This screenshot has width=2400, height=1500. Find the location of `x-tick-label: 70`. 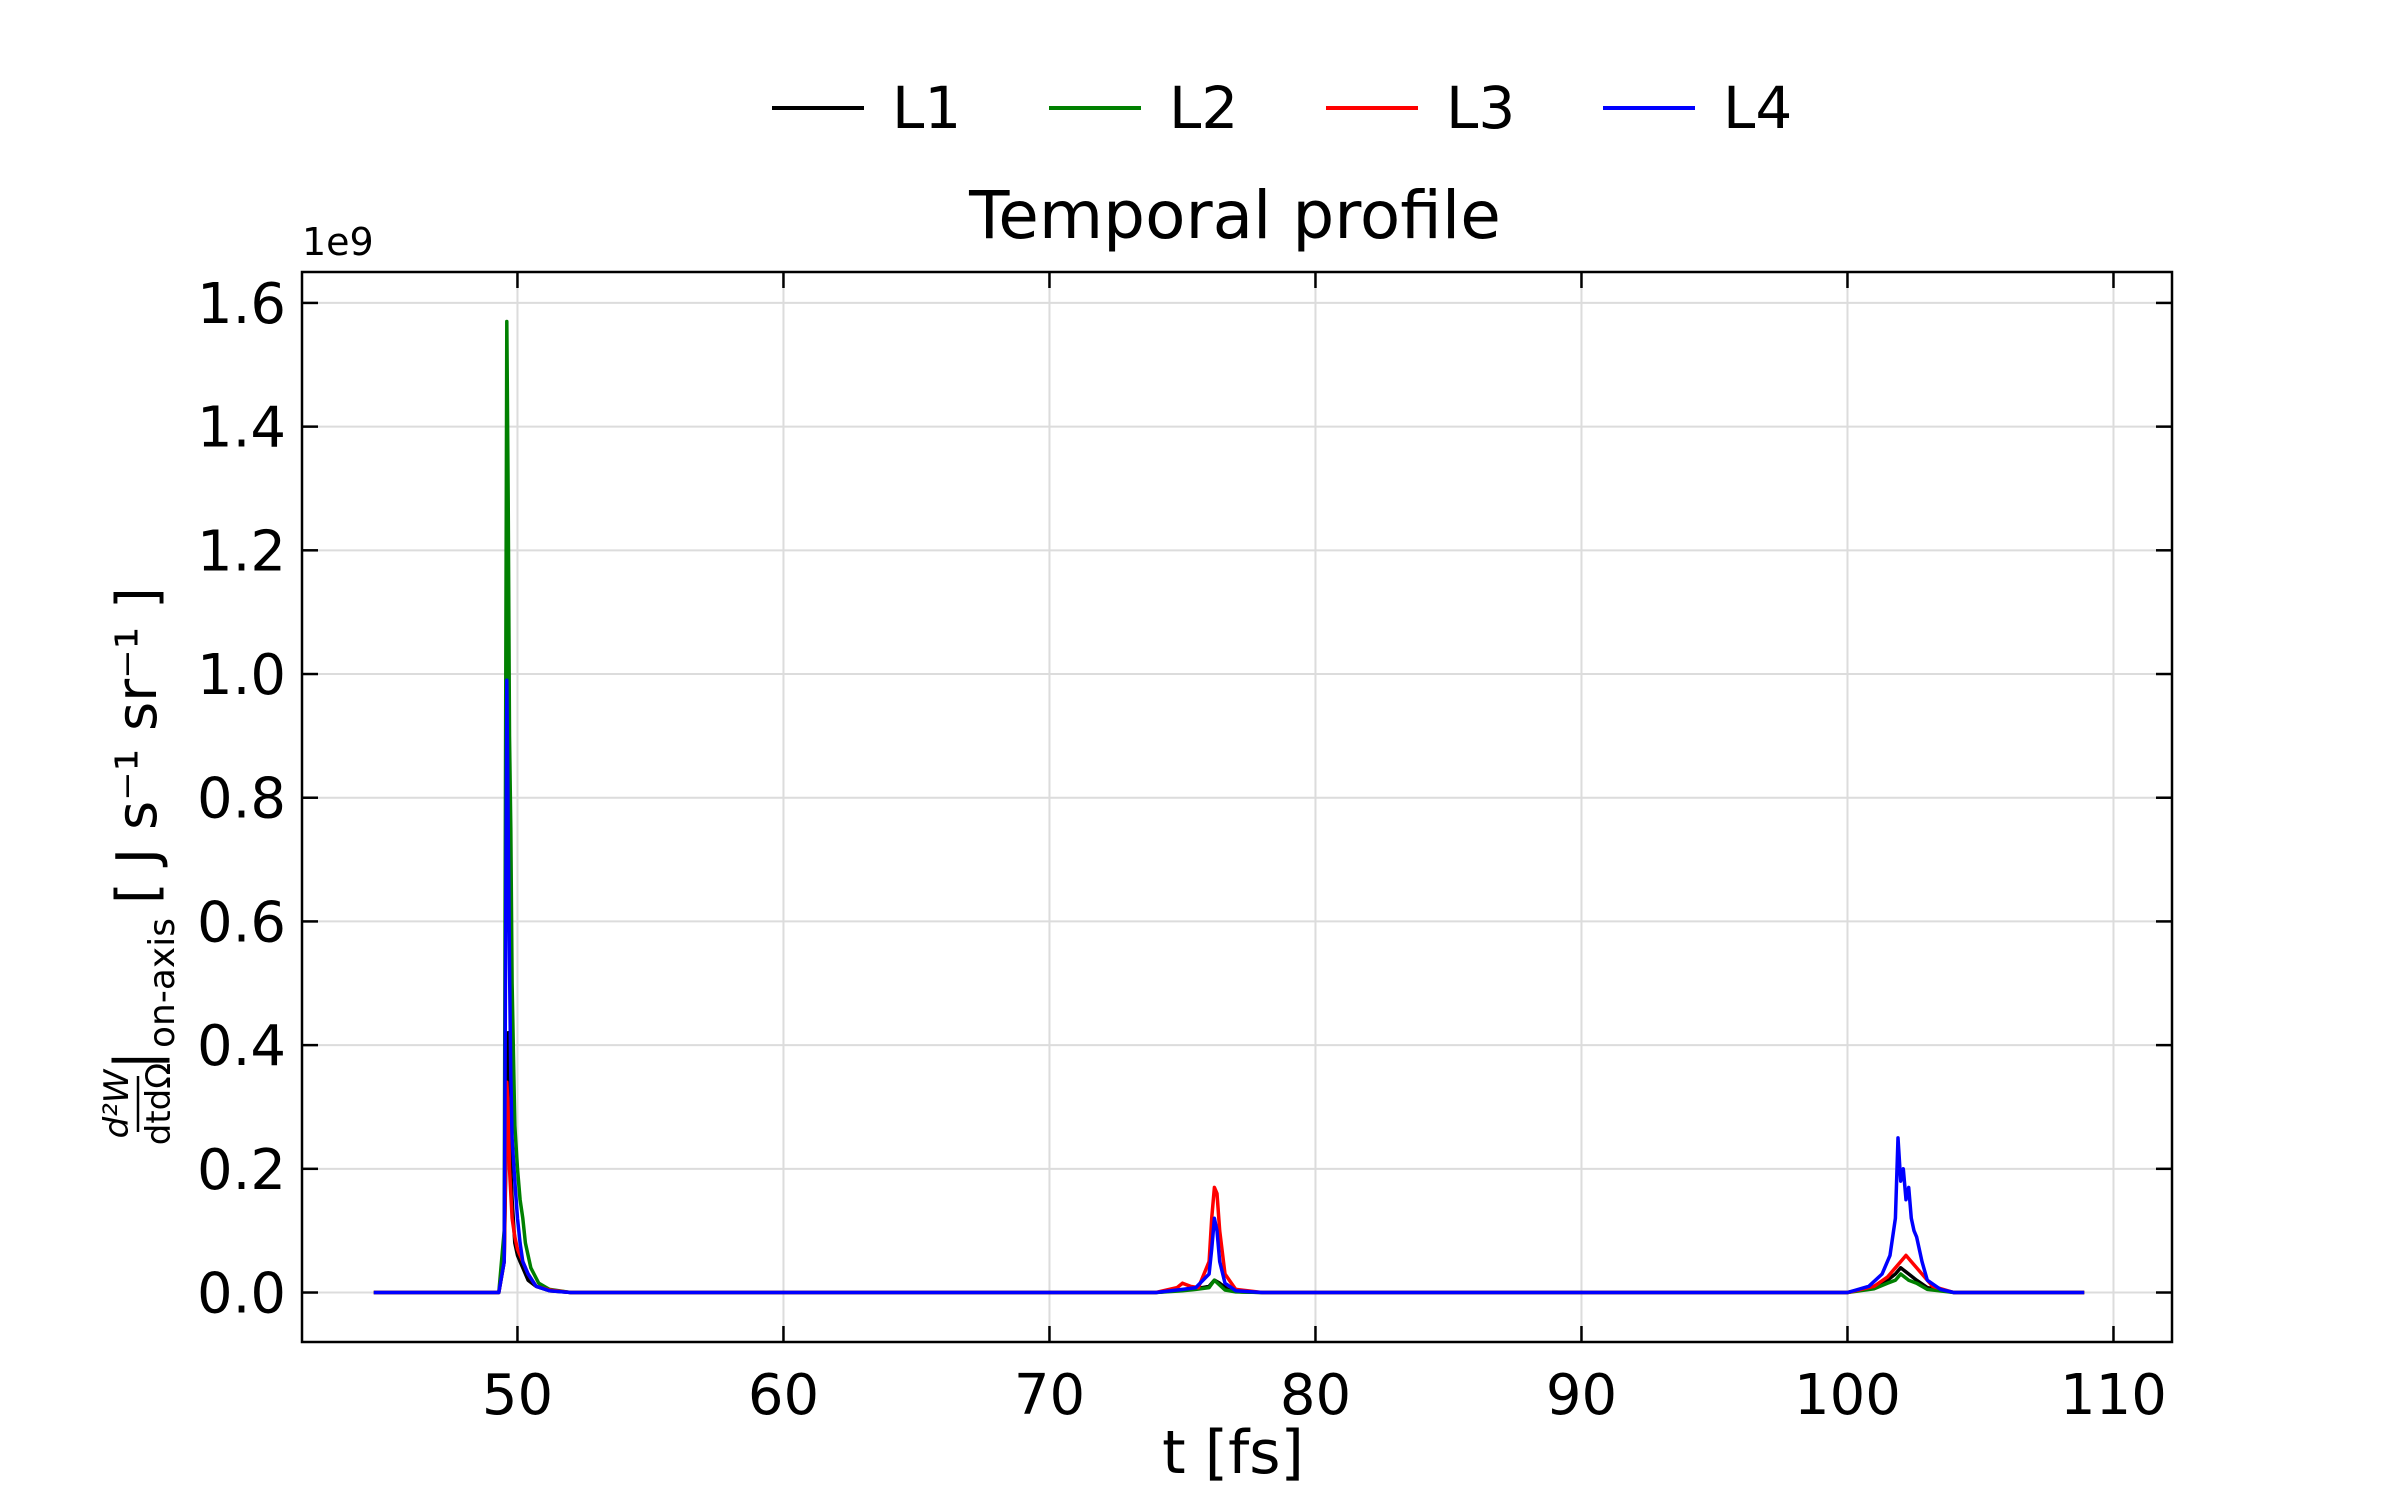

x-tick-label: 70 is located at coordinates (1049, 1395).